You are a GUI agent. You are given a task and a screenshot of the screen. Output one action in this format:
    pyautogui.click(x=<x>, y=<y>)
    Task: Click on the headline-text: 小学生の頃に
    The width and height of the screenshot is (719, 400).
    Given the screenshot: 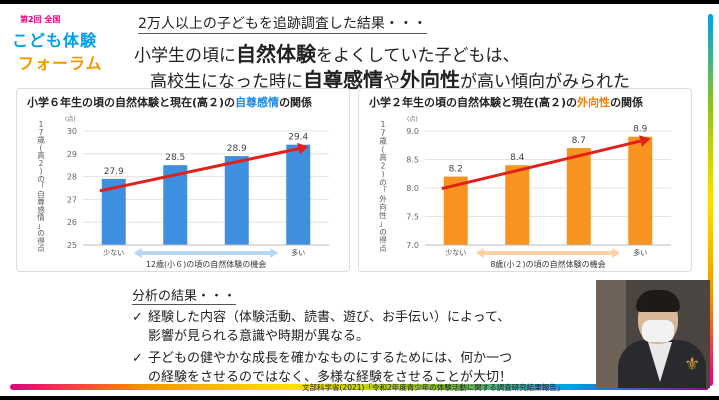 What is the action you would take?
    pyautogui.click(x=185, y=56)
    